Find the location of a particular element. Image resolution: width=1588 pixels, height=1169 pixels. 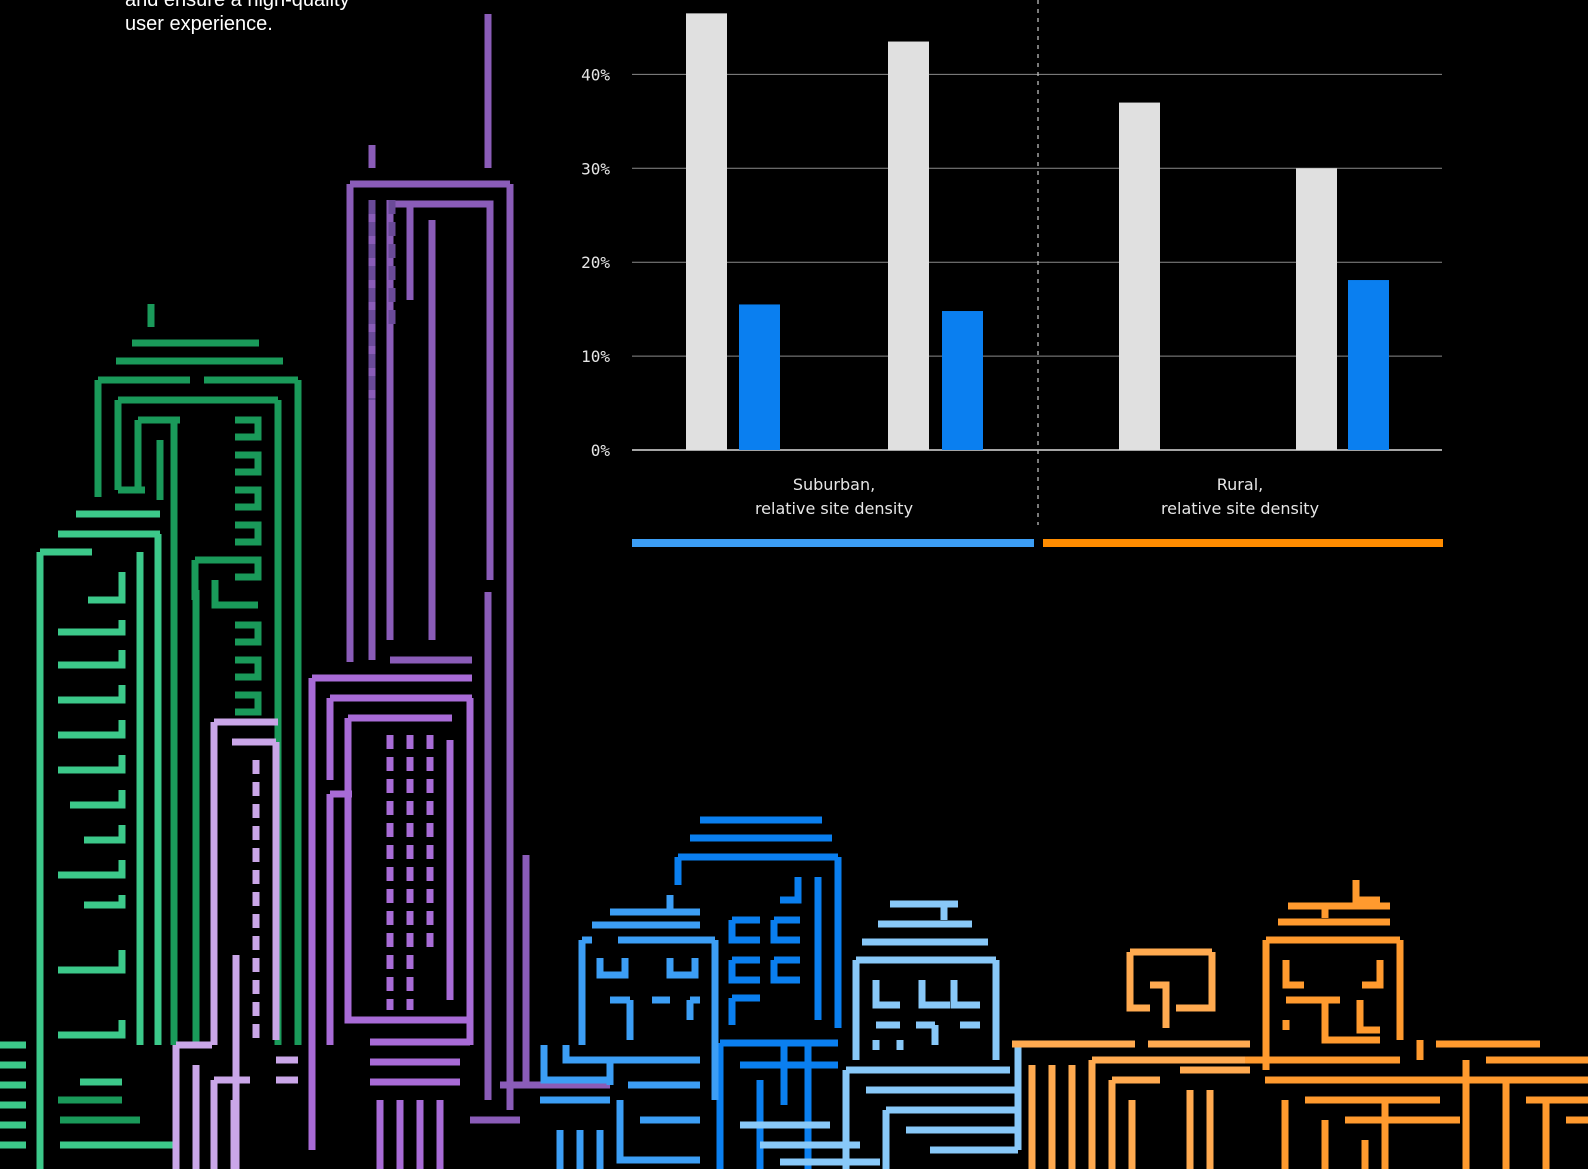

y-tick-label: 0% is located at coordinates (601, 450).